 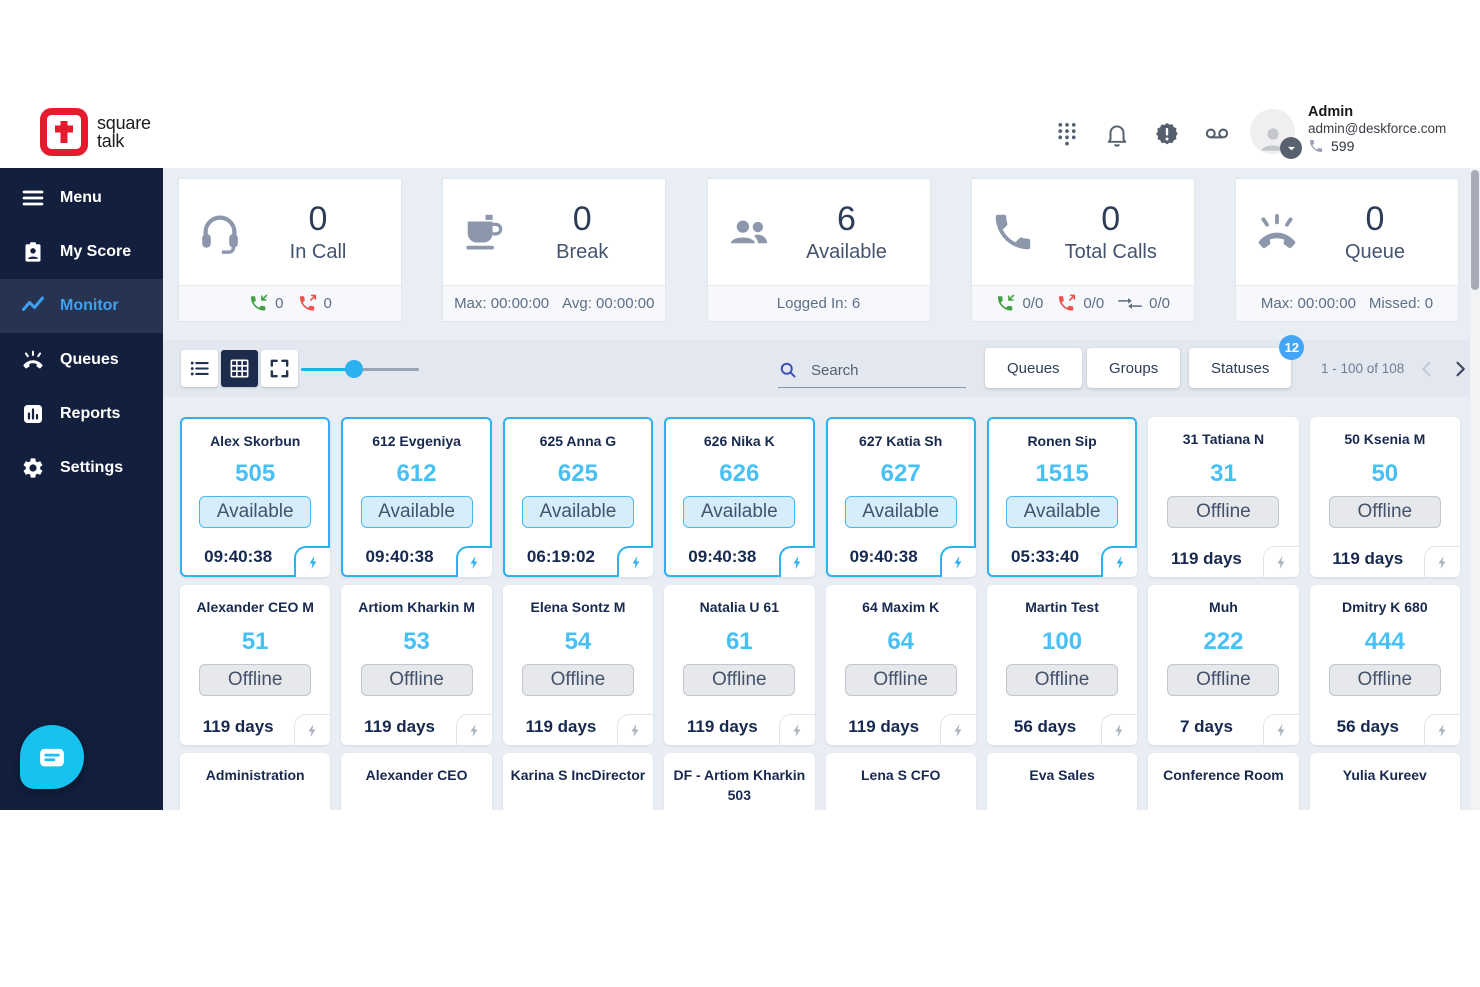 What do you see at coordinates (578, 665) in the screenshot?
I see `agent-card: Elena Sontz M 54 Offline 119 days` at bounding box center [578, 665].